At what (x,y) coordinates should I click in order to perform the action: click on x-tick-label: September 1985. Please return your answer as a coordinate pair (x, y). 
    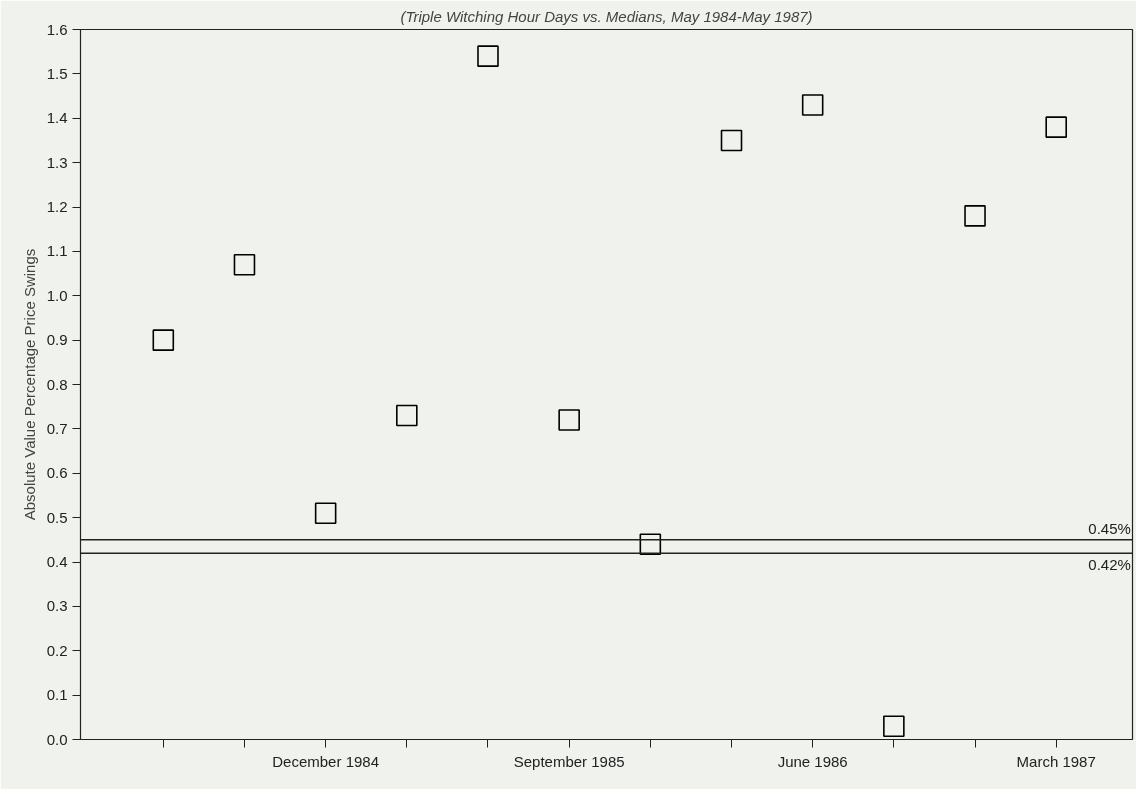
    Looking at the image, I should click on (569, 761).